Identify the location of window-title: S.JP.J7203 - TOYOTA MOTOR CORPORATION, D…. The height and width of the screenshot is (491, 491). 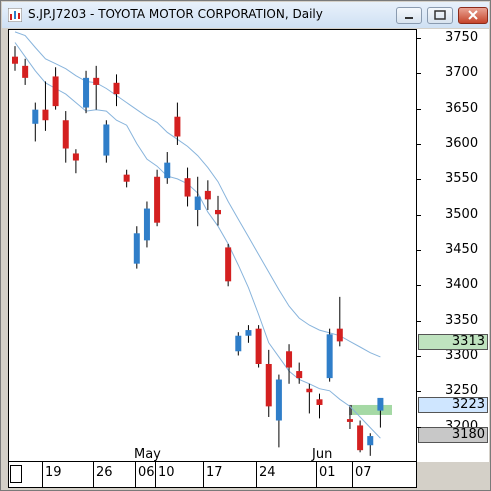
(175, 14).